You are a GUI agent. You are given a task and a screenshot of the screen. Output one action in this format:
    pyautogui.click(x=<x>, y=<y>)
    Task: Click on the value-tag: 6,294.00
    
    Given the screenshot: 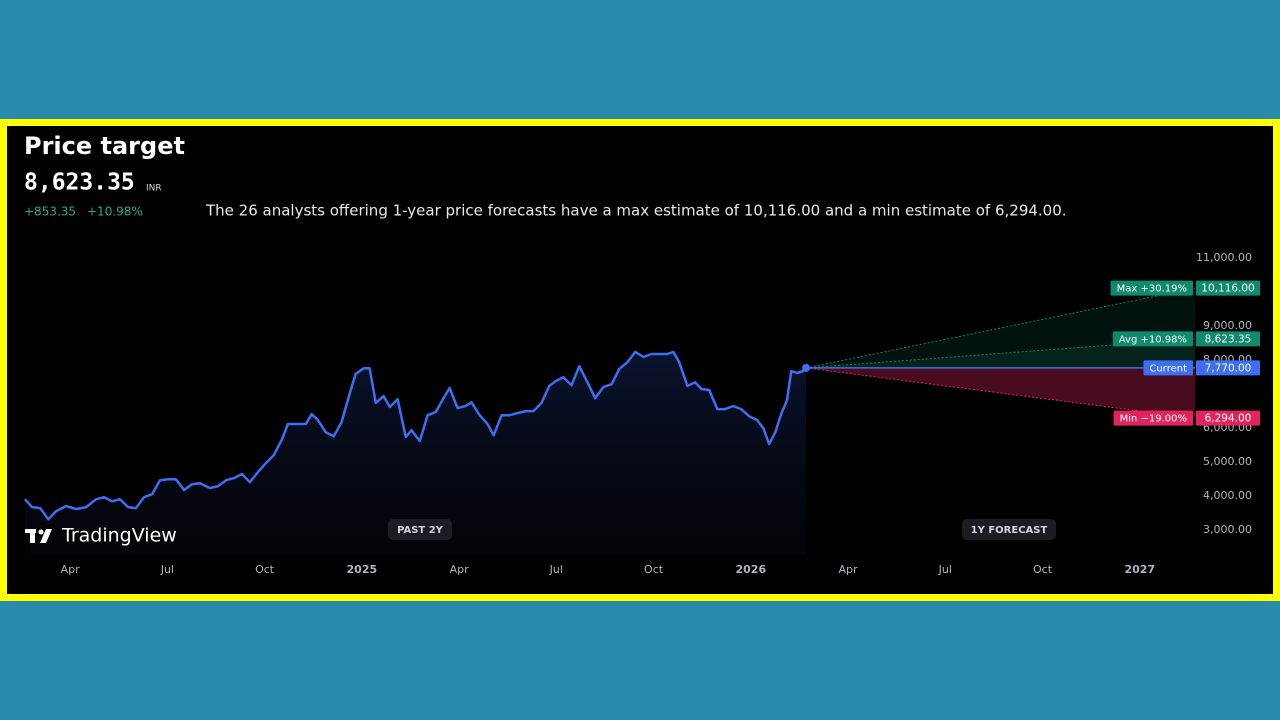 What is the action you would take?
    pyautogui.click(x=1228, y=419)
    